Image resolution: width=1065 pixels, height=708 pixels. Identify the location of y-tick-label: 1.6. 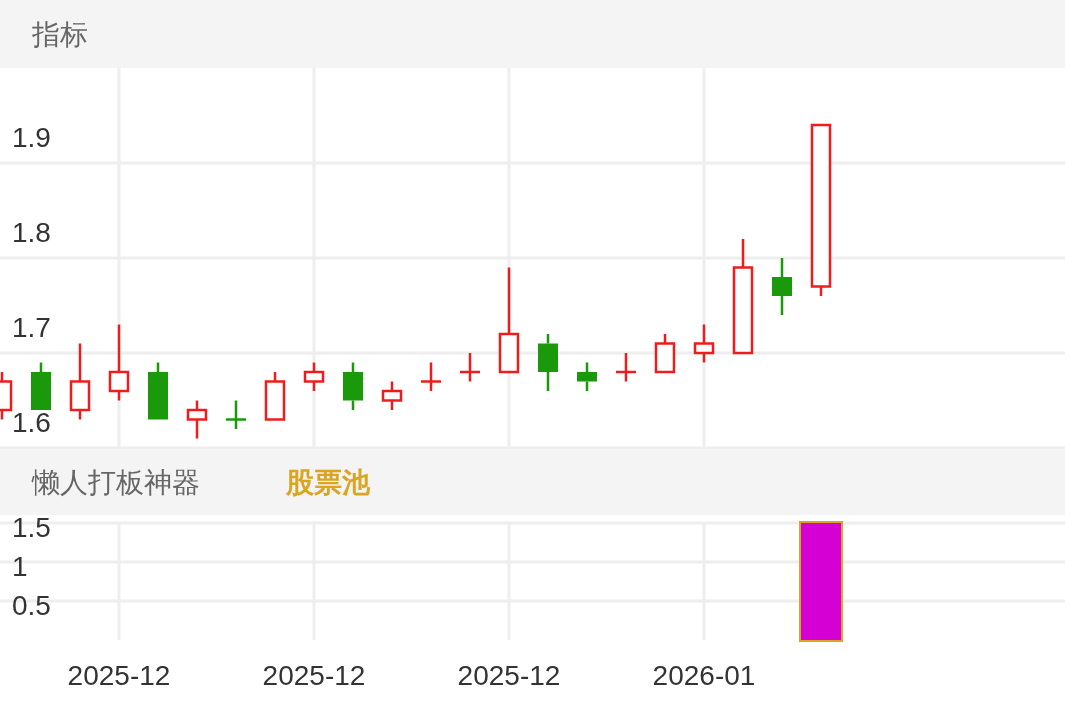
(31, 422).